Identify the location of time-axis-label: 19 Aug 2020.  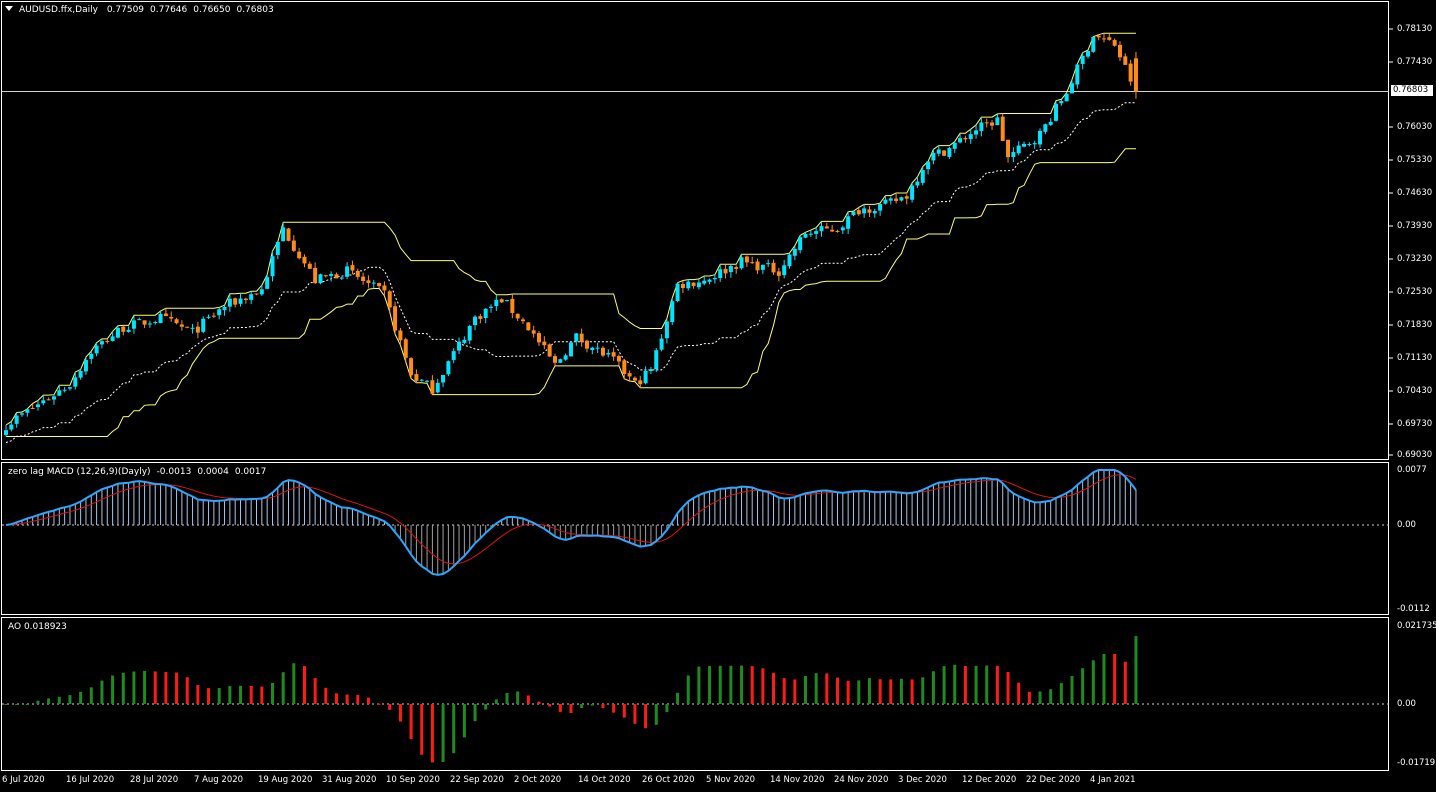
(285, 780).